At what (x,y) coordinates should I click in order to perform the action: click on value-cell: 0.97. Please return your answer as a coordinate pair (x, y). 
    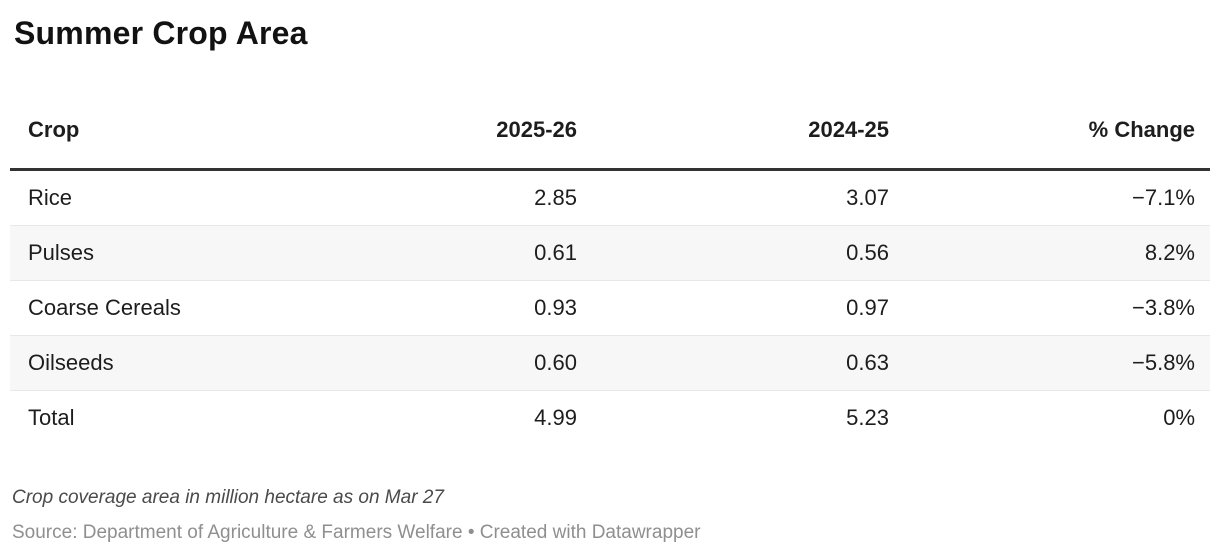
    Looking at the image, I should click on (748, 308).